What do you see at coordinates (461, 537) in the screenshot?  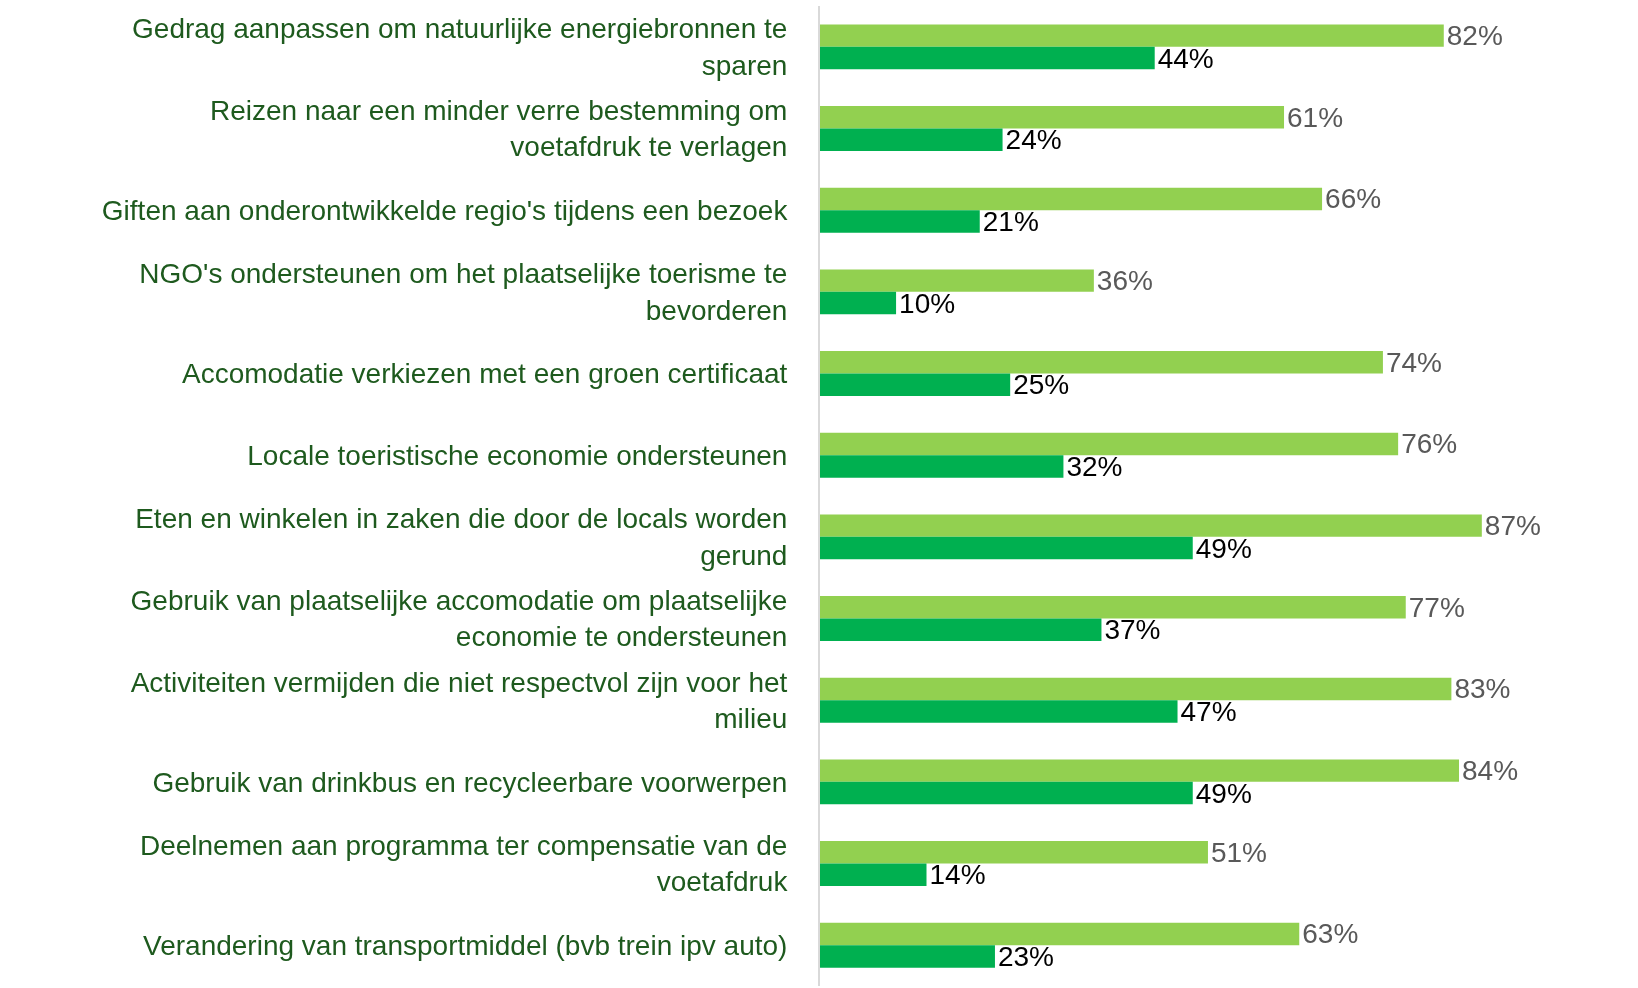 I see `y-tick-label: Eten en winkelen in zaken die door de locals worden gerund` at bounding box center [461, 537].